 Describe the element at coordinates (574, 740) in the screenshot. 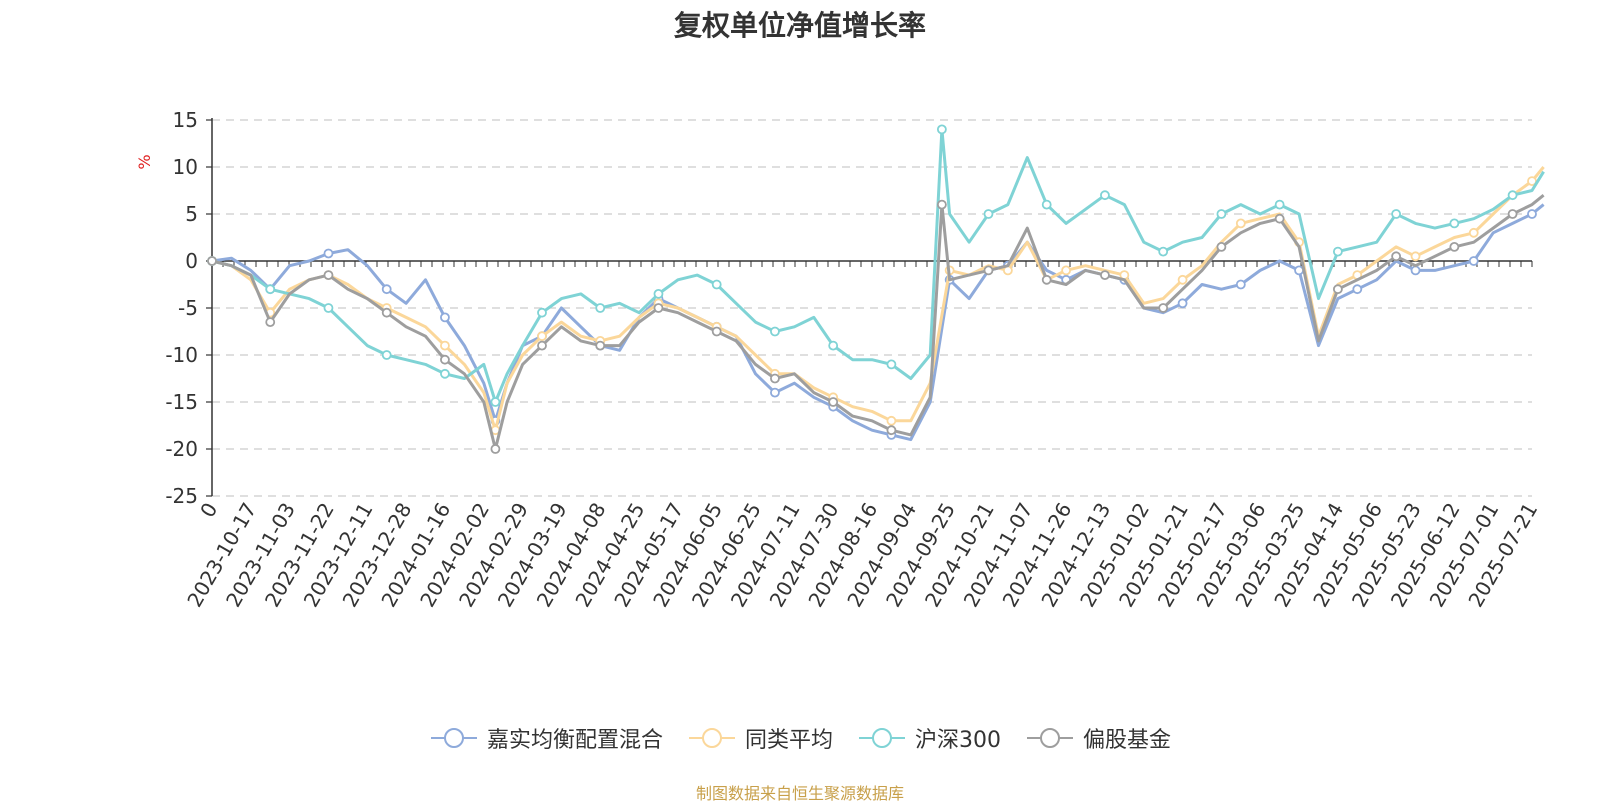

I see `legend-label: 嘉实均衡配置混合` at that location.